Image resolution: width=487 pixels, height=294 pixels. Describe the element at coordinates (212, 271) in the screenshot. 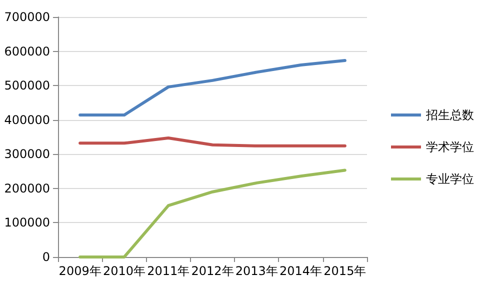

I see `x-tick-label: 2012年` at that location.